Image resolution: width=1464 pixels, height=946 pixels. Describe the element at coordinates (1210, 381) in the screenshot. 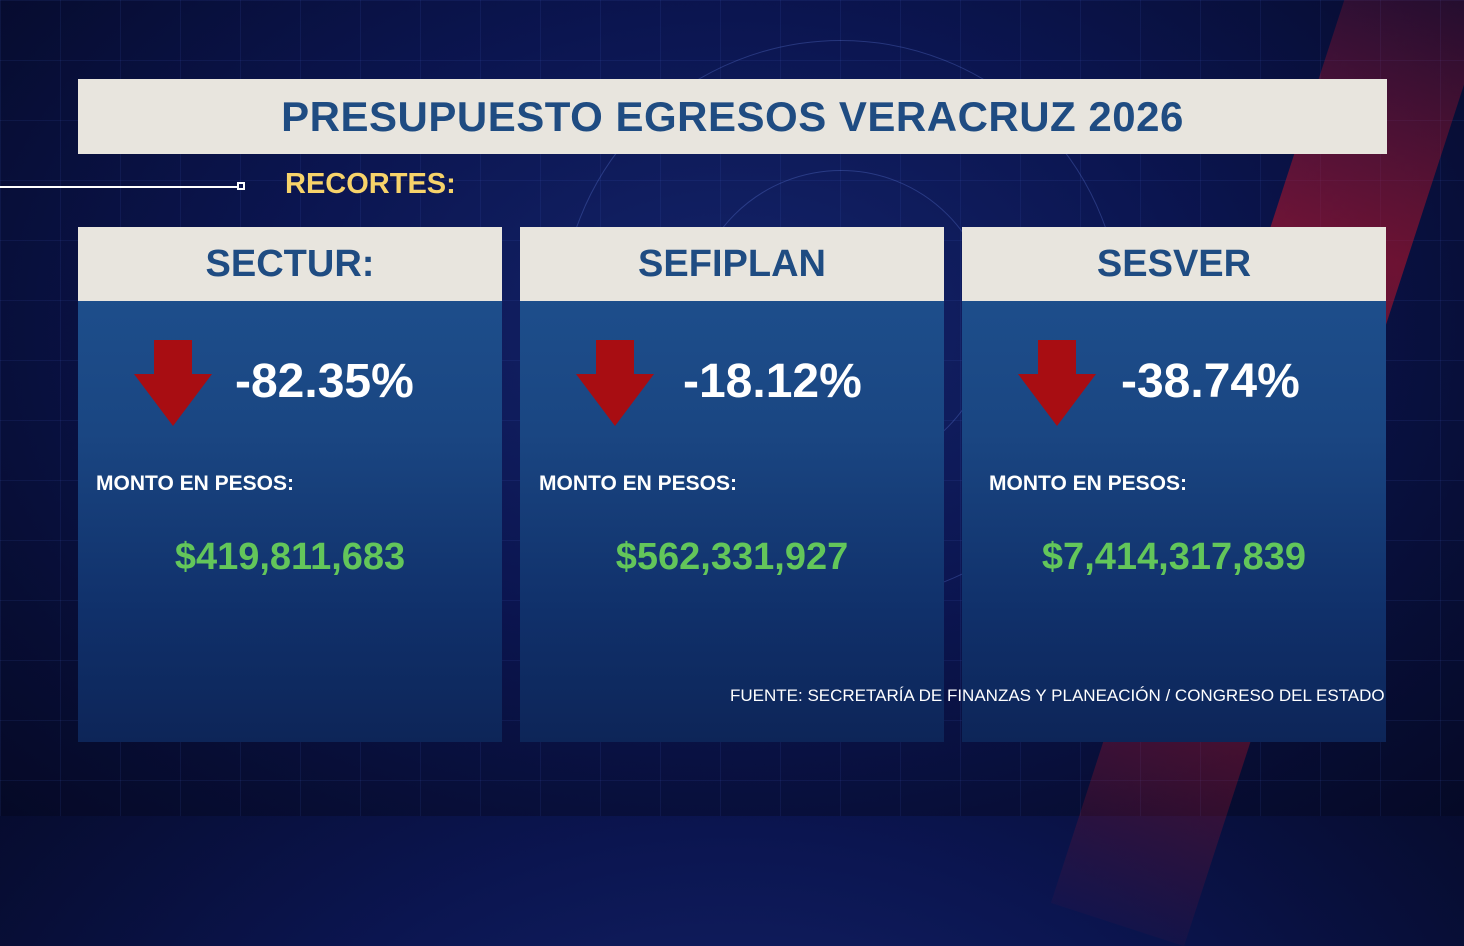

I see `percent-change: -38.74%` at that location.